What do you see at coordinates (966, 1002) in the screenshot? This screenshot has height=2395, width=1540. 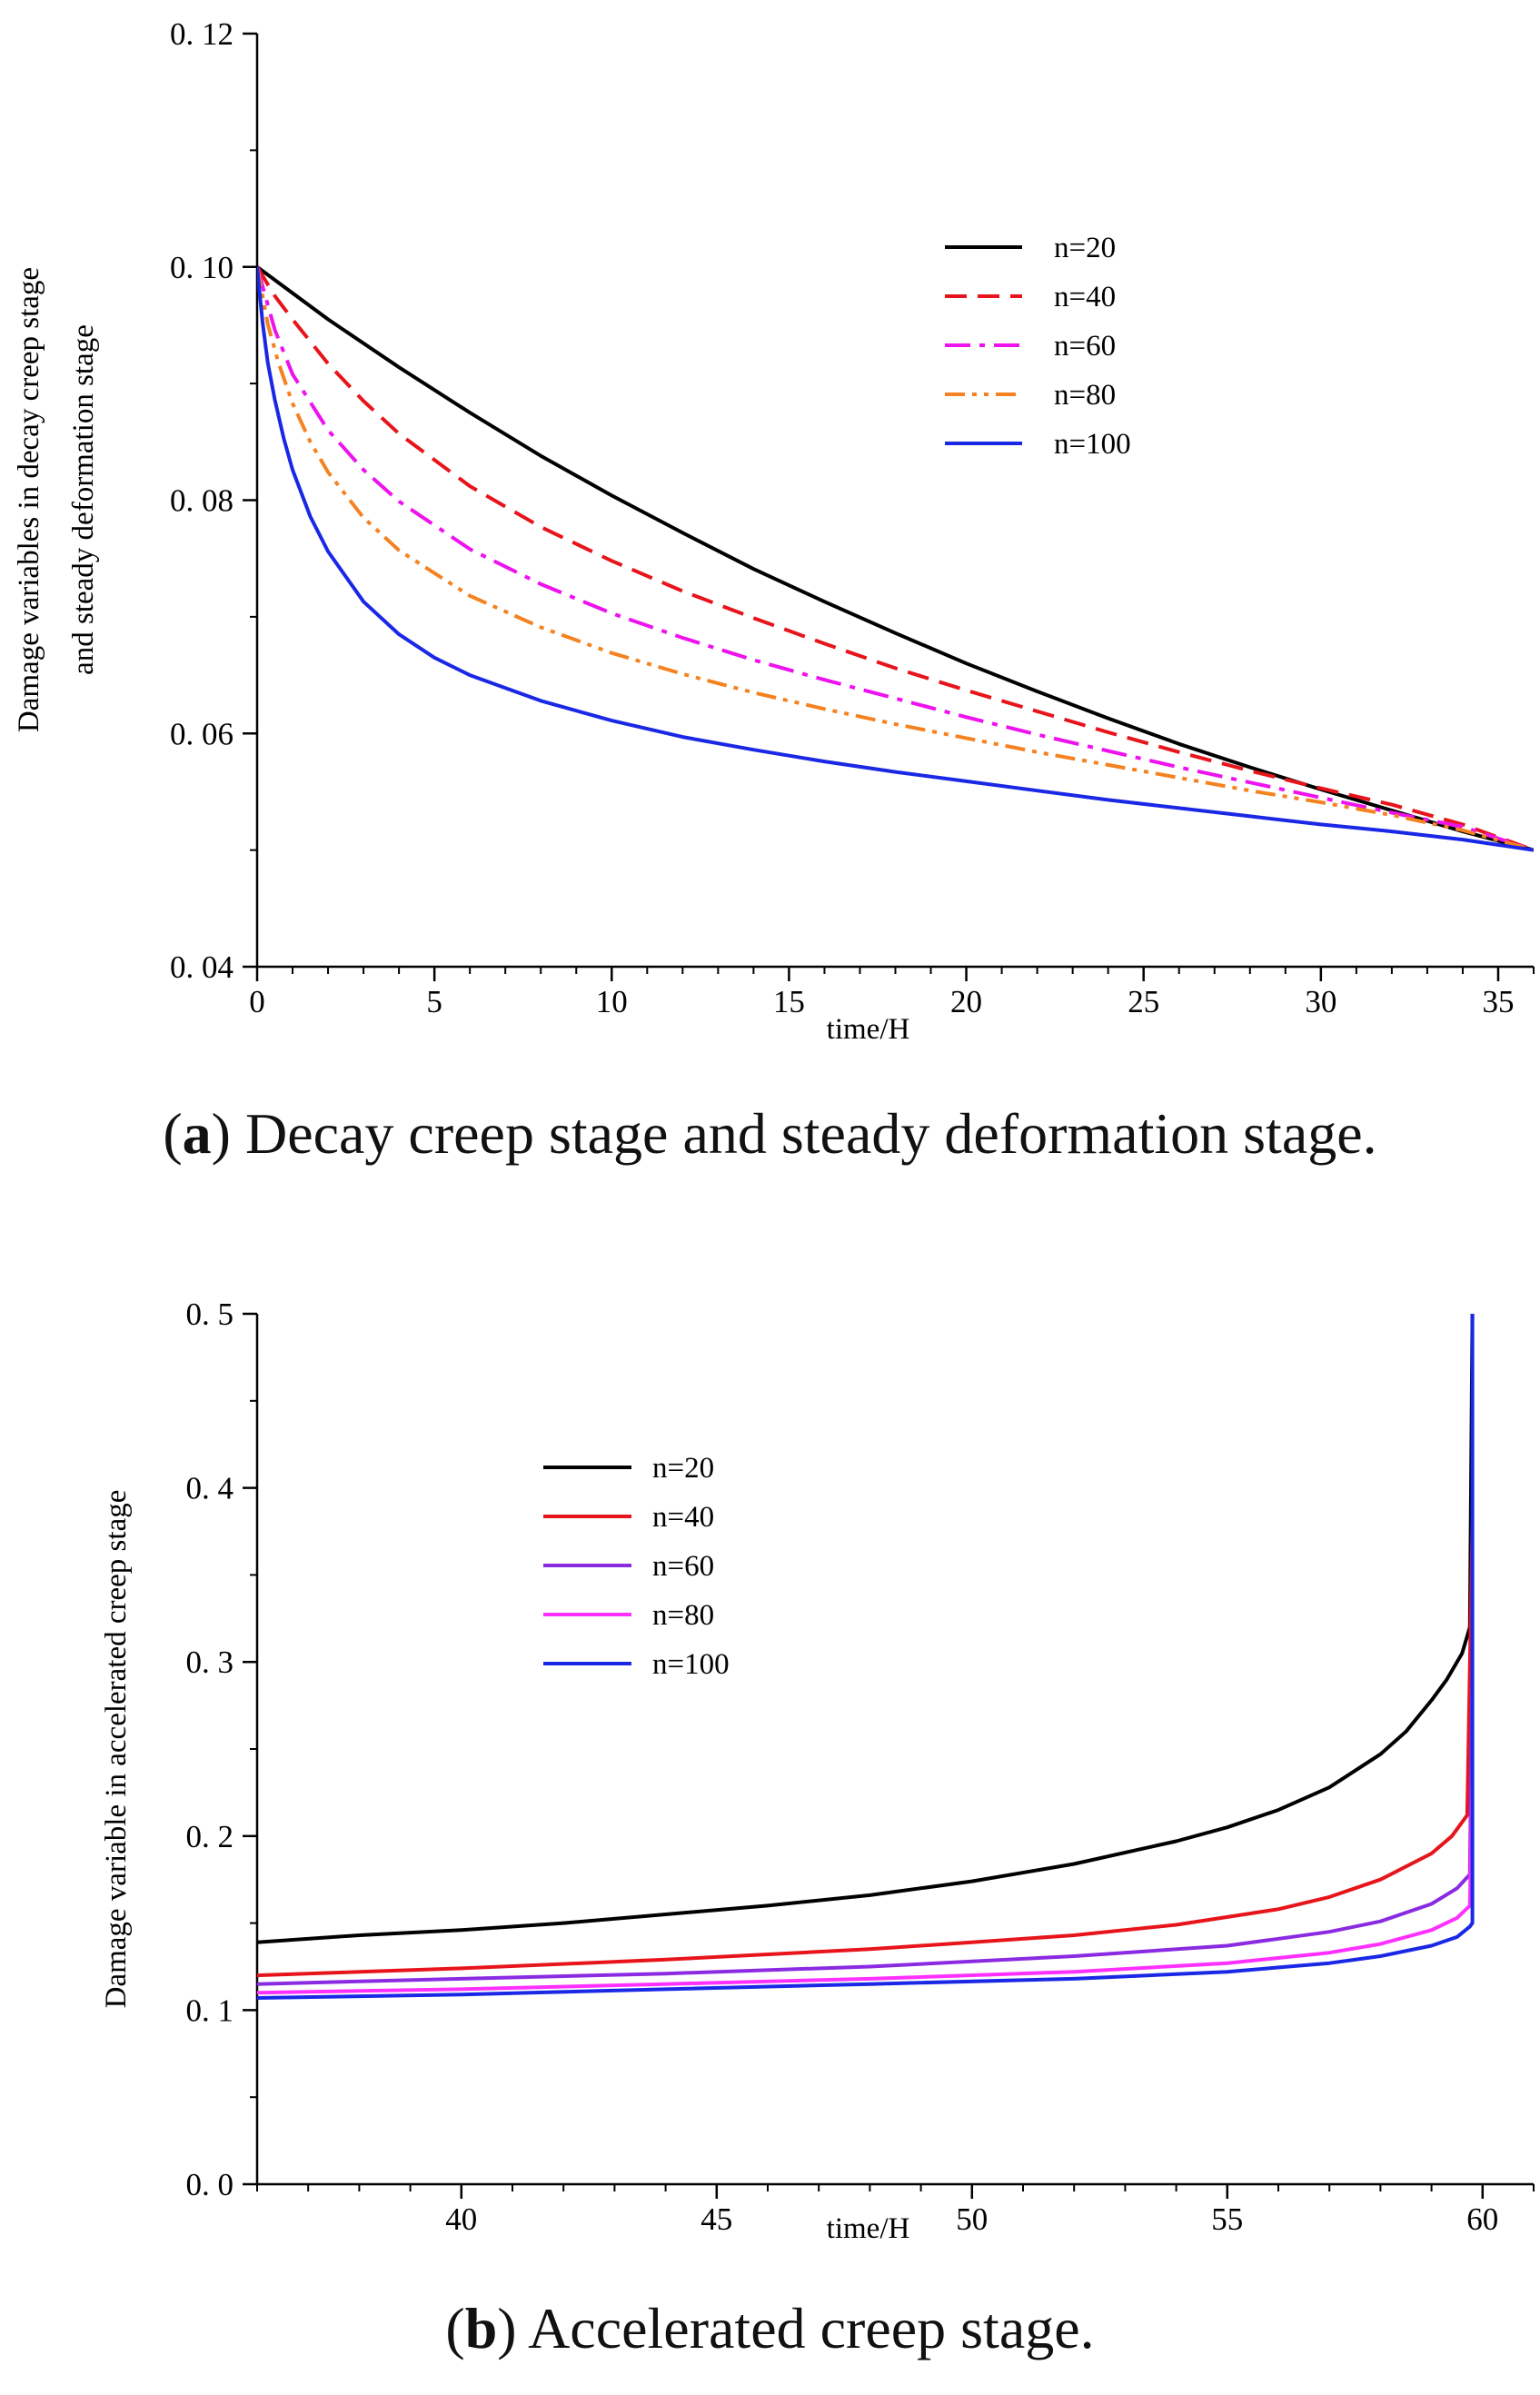 I see `x-tick-label: 20` at bounding box center [966, 1002].